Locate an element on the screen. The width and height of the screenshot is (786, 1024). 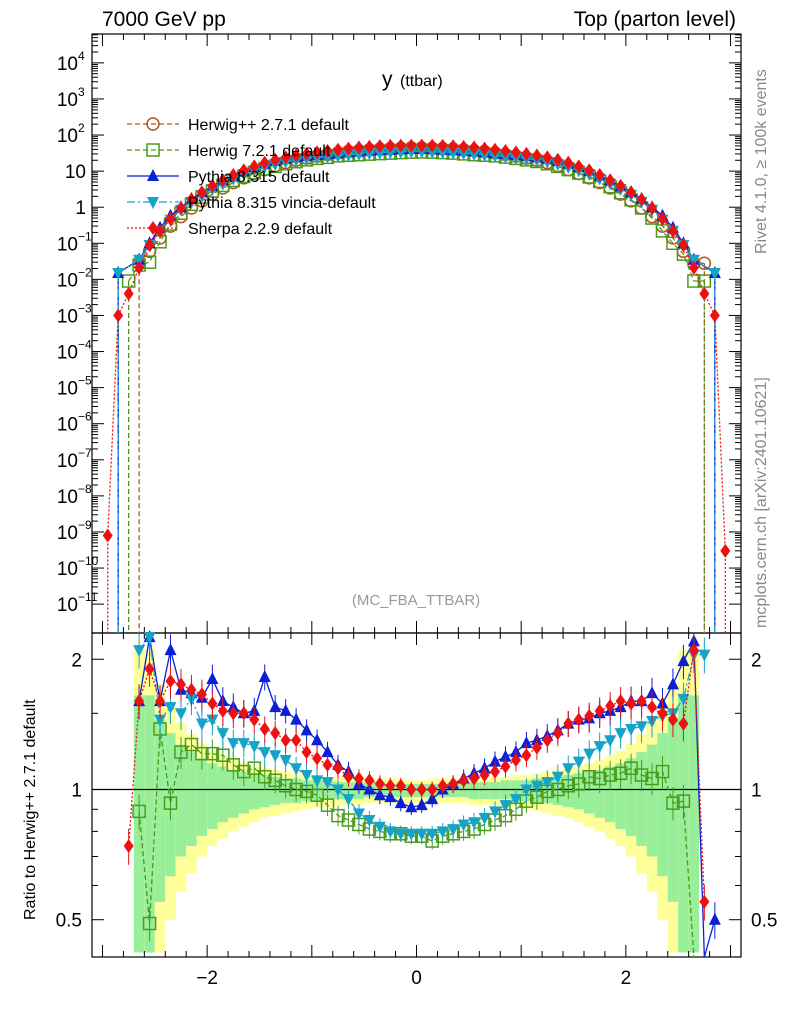
x-tick-label: −2 is located at coordinates (207, 978).